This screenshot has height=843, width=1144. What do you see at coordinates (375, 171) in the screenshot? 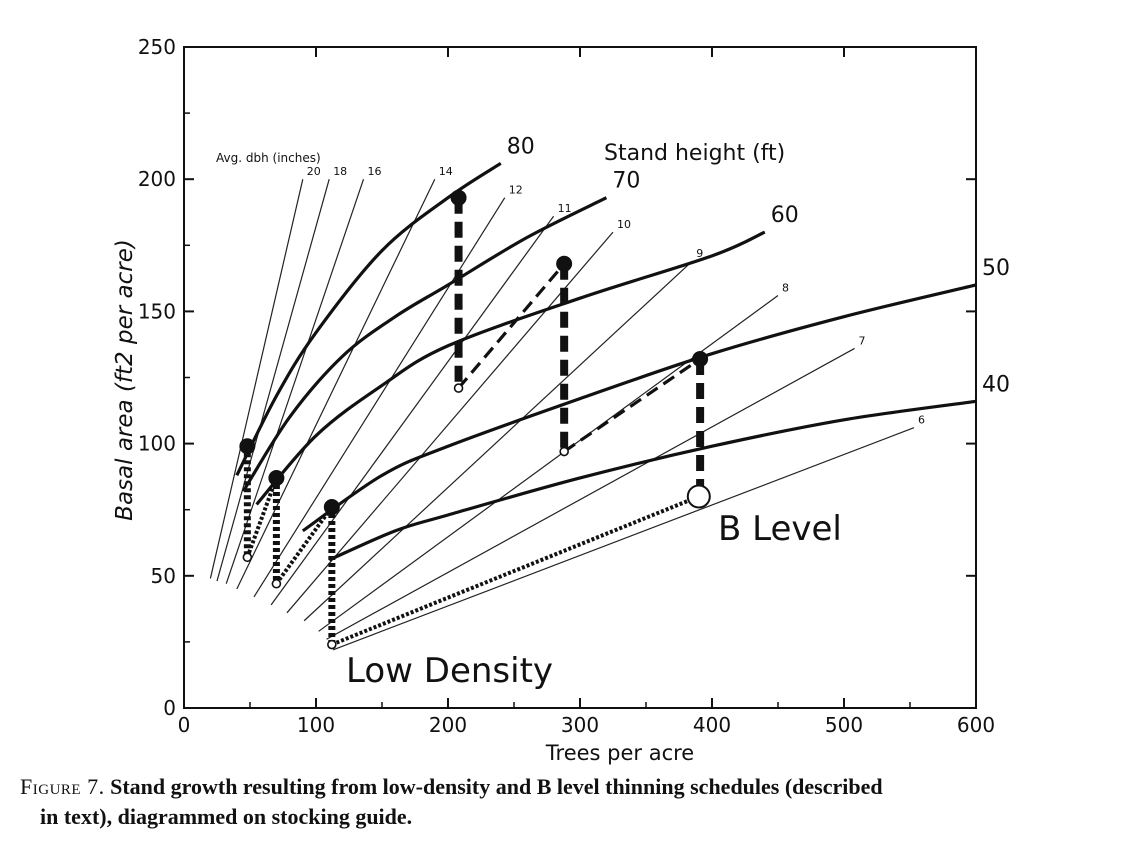
I see `dbh-label-16: 16` at bounding box center [375, 171].